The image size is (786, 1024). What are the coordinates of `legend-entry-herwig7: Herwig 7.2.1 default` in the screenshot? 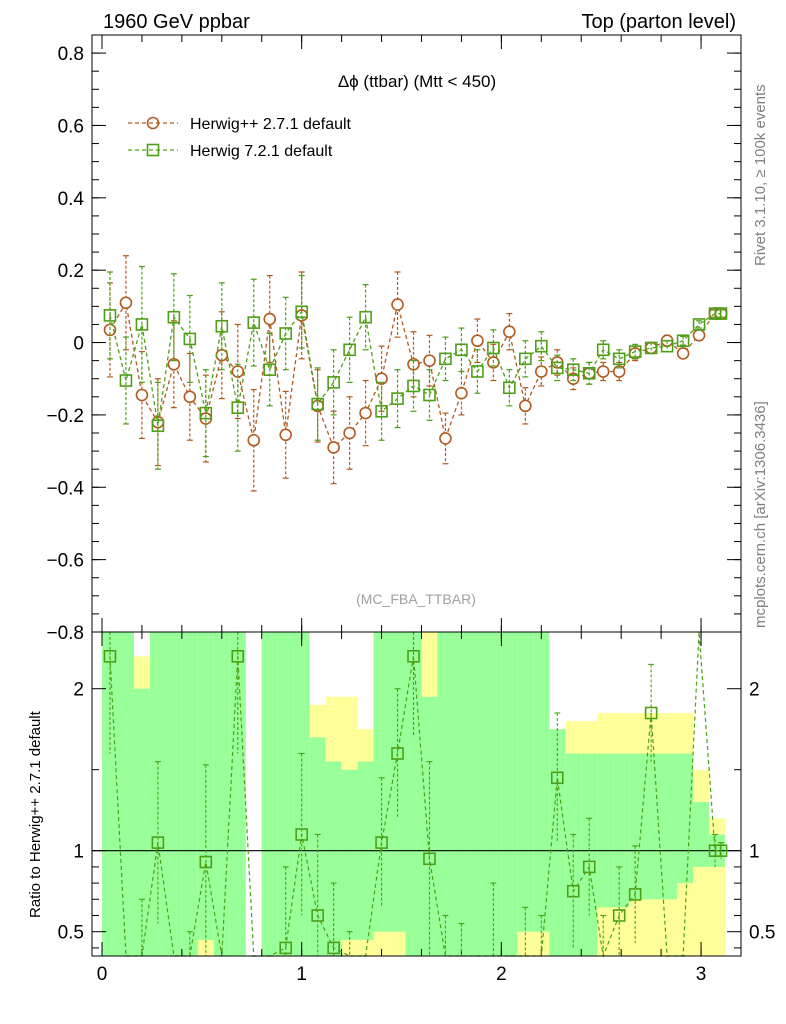 It's located at (230, 151).